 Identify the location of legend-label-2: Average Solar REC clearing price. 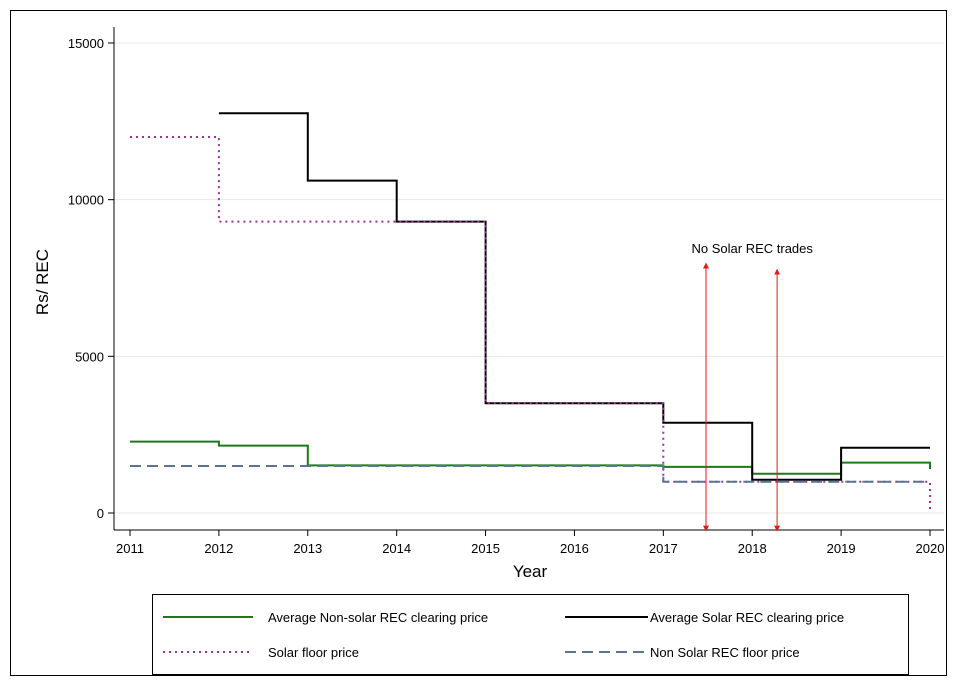
(747, 617).